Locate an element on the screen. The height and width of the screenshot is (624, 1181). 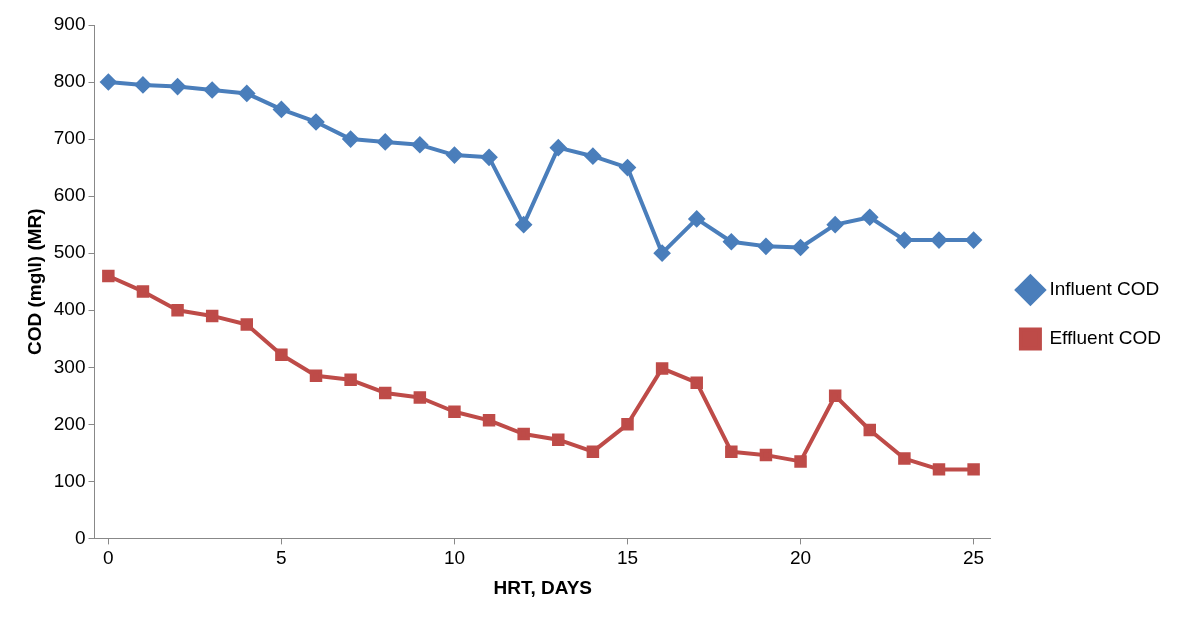
y-tick-label: 800 is located at coordinates (69, 81).